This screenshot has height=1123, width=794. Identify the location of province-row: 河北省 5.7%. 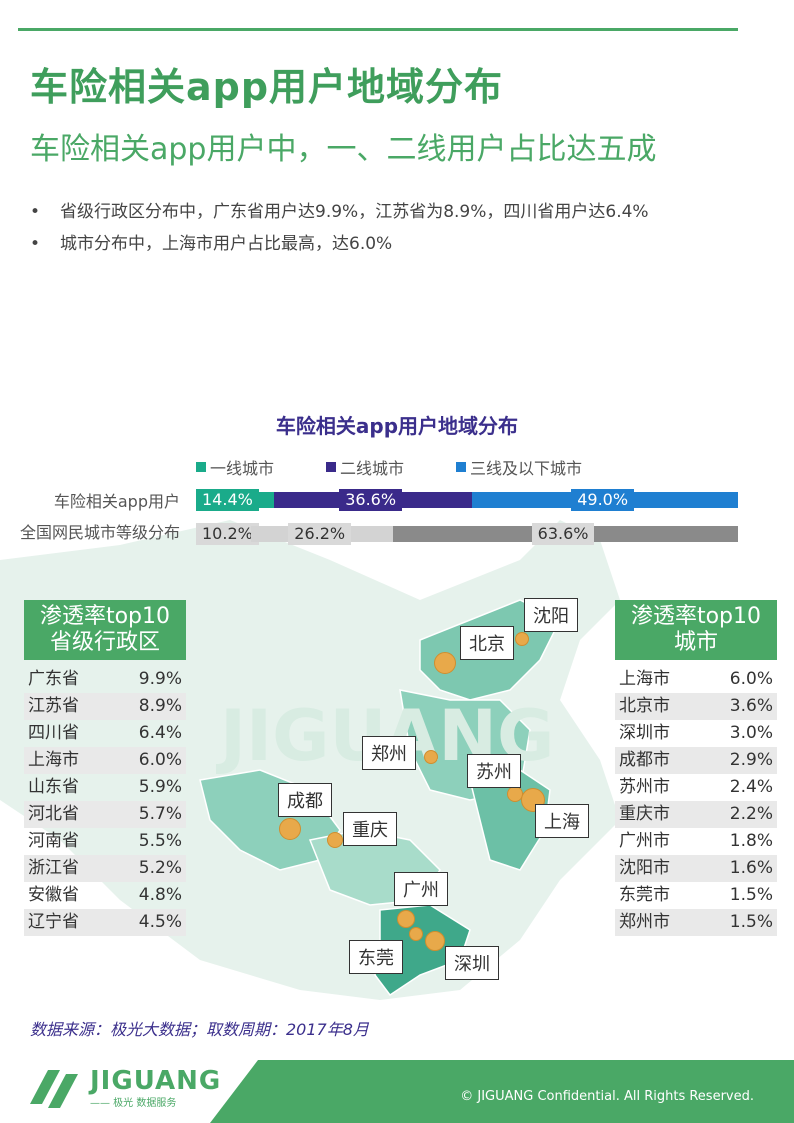
(105, 814).